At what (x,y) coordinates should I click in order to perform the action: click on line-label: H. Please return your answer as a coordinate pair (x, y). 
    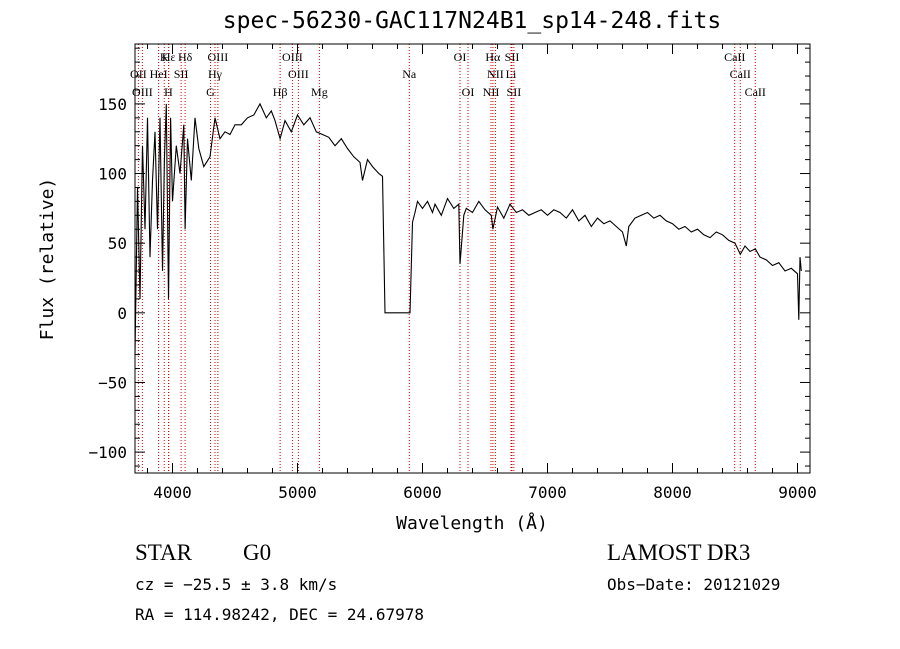
    Looking at the image, I should click on (168, 92).